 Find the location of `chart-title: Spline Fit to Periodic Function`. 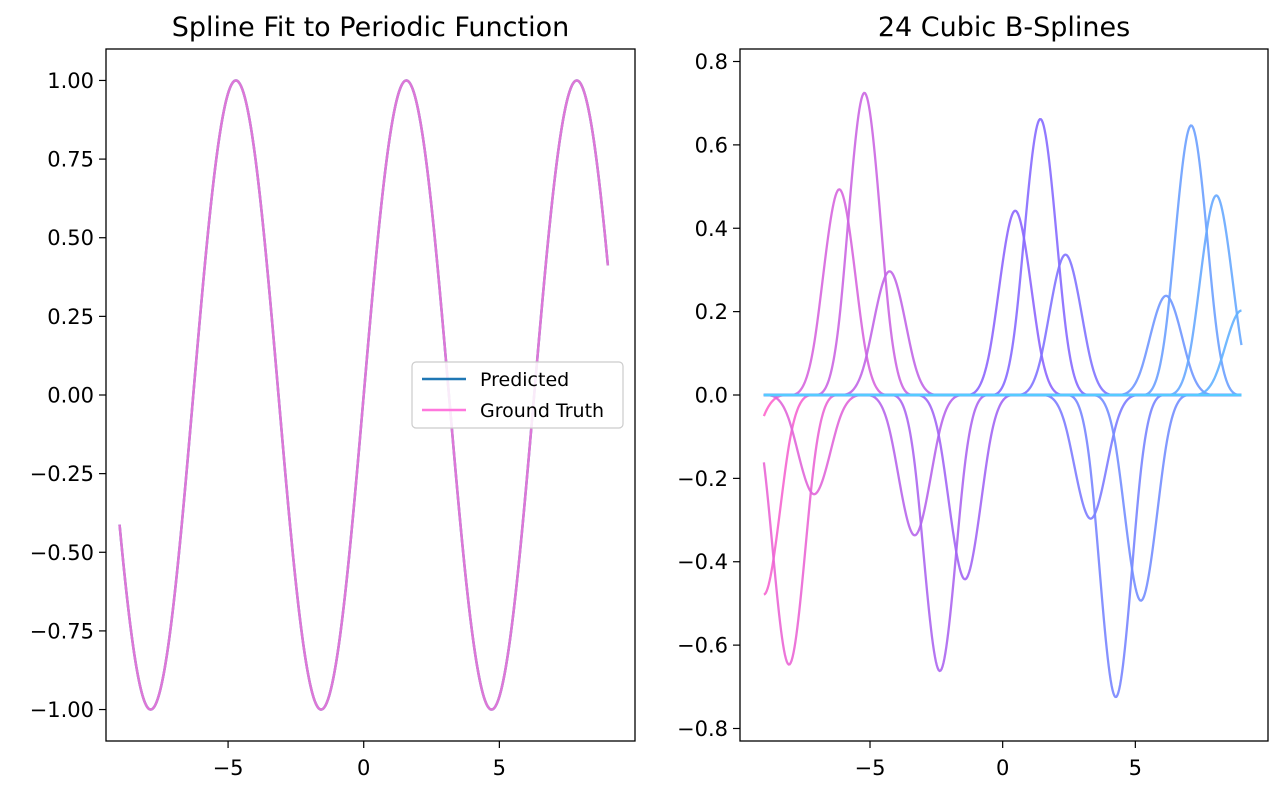

chart-title: Spline Fit to Periodic Function is located at coordinates (370, 27).